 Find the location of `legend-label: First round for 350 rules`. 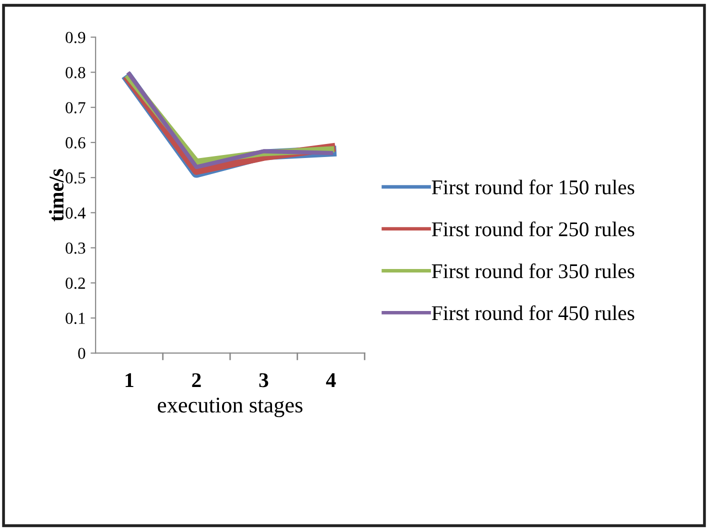

legend-label: First round for 350 rules is located at coordinates (533, 270).